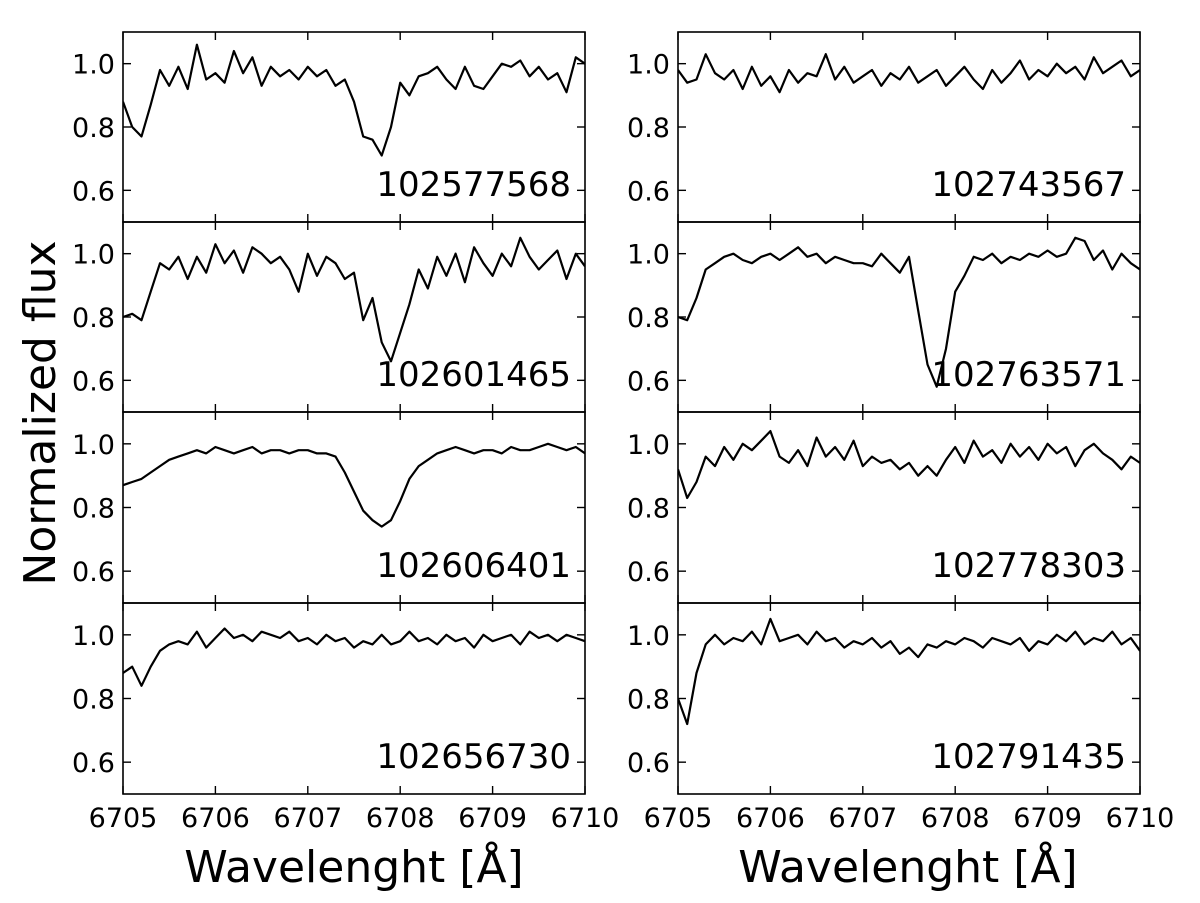 The height and width of the screenshot is (903, 1200). Describe the element at coordinates (353, 866) in the screenshot. I see `x-axis-label-left: Wavelenght [Å]` at that location.